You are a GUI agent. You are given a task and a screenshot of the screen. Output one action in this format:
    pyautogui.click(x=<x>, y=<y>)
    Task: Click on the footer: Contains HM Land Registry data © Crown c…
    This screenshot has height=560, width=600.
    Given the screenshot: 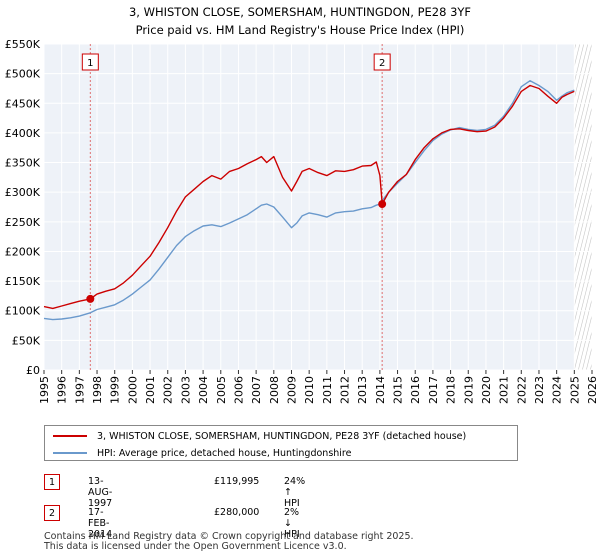 What is the action you would take?
    pyautogui.click(x=229, y=542)
    